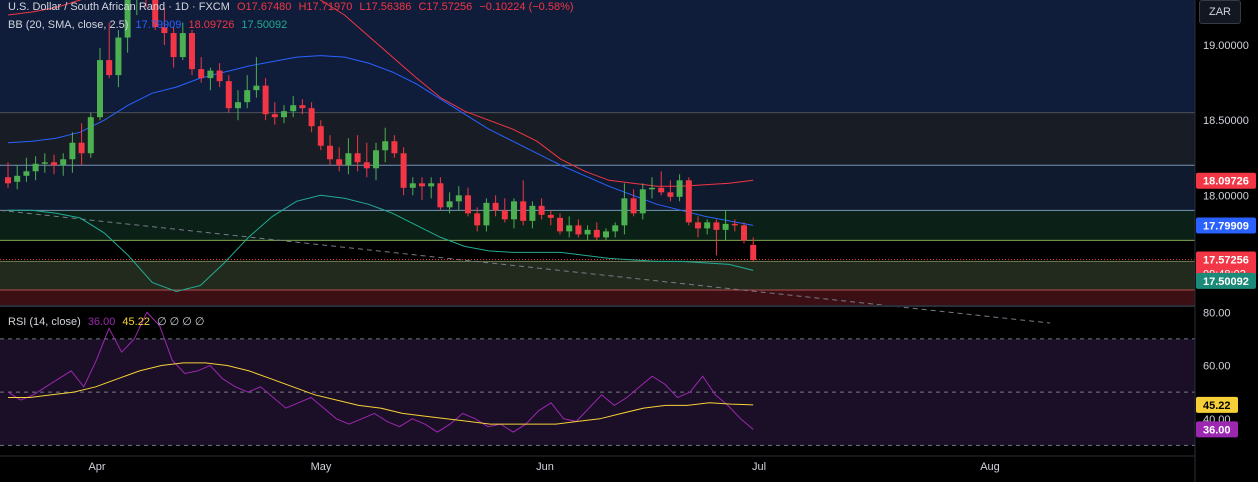  Describe the element at coordinates (1226, 121) in the screenshot. I see `y-tick-label: 18.50000` at that location.